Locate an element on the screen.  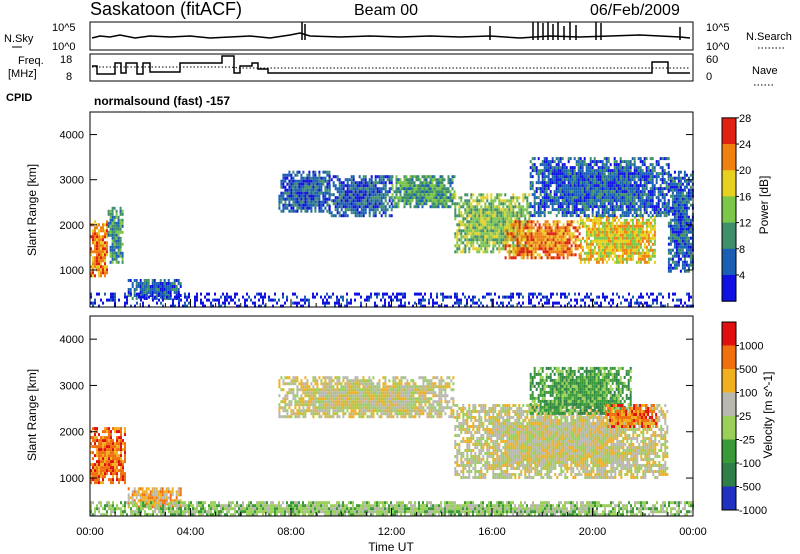
noise-left-tick-high: 10^5 is located at coordinates (64, 28).